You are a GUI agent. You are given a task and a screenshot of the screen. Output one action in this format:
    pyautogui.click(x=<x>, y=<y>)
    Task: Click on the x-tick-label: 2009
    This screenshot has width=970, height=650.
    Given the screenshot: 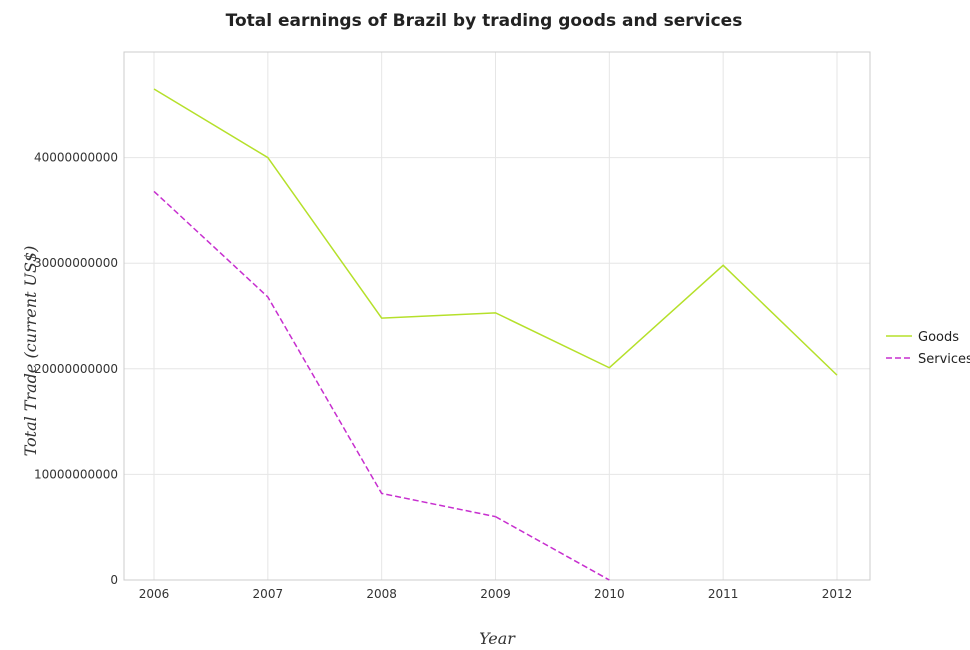 What is the action you would take?
    pyautogui.click(x=495, y=594)
    